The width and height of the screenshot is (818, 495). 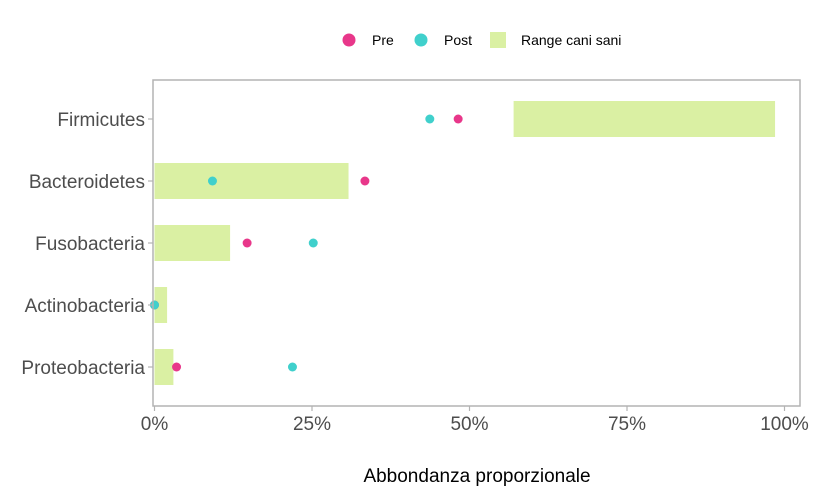 I want to click on y-tick-label: Bacteroidetes, so click(x=87, y=182).